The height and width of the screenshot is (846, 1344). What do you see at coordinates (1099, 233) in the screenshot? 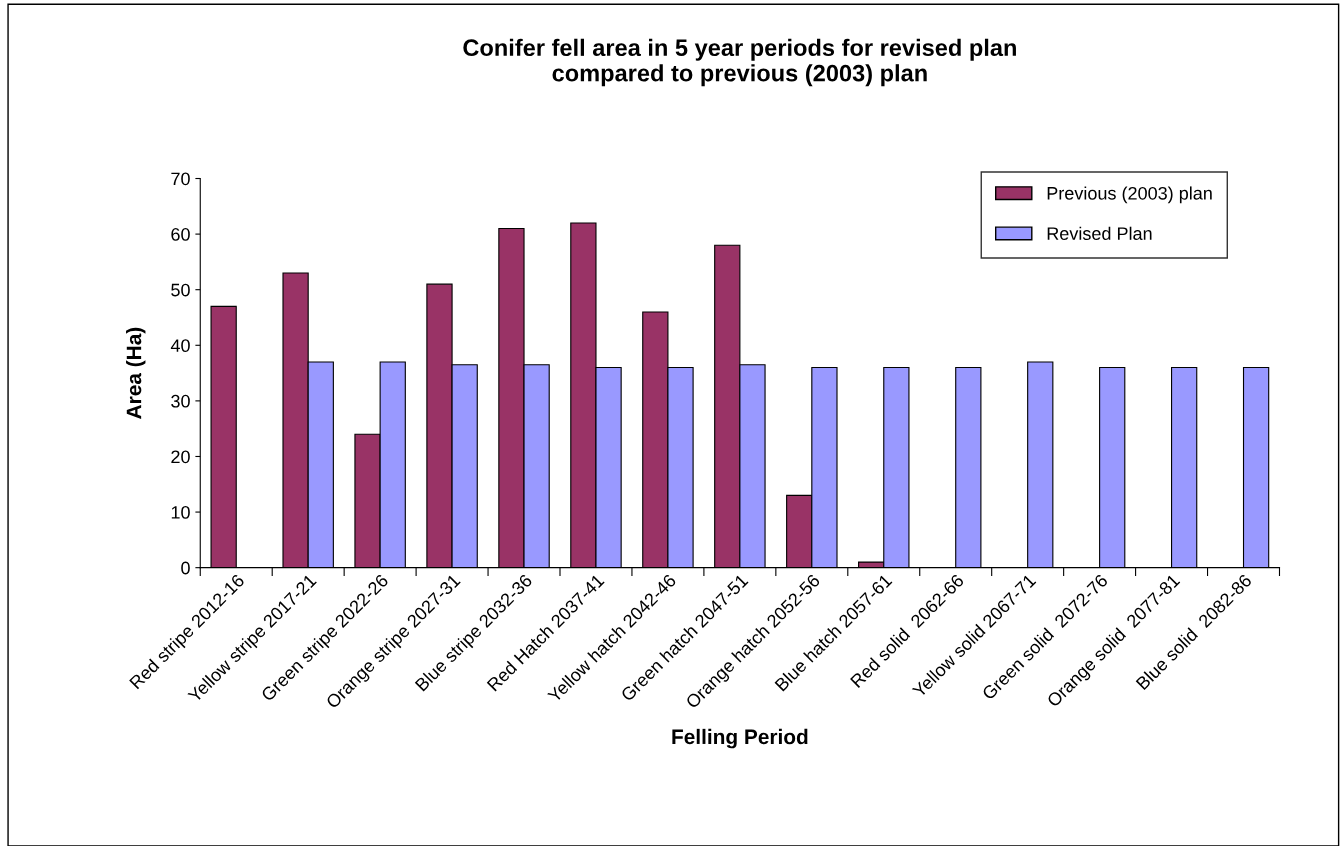
I see `legend-label: Revised Plan` at bounding box center [1099, 233].